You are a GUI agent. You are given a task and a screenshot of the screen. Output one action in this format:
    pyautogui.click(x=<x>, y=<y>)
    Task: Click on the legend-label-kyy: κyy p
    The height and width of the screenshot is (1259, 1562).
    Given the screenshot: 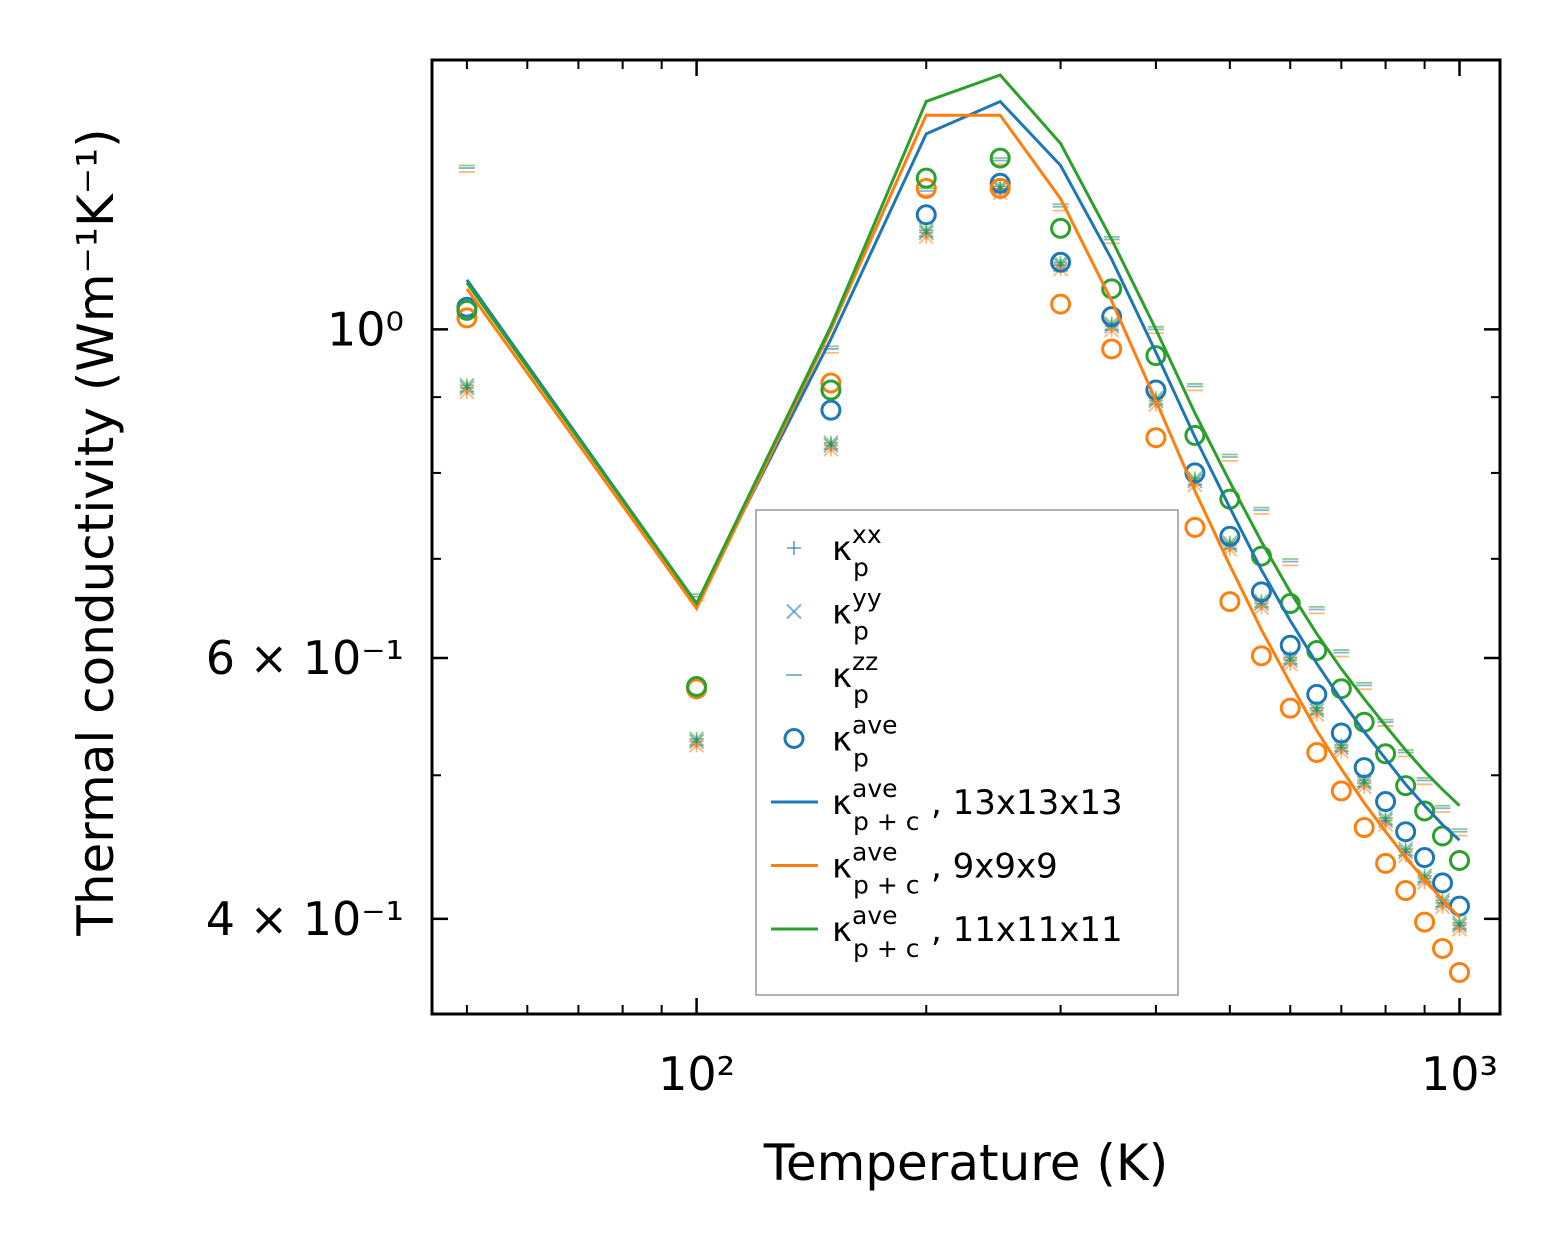 What is the action you would take?
    pyautogui.click(x=857, y=615)
    